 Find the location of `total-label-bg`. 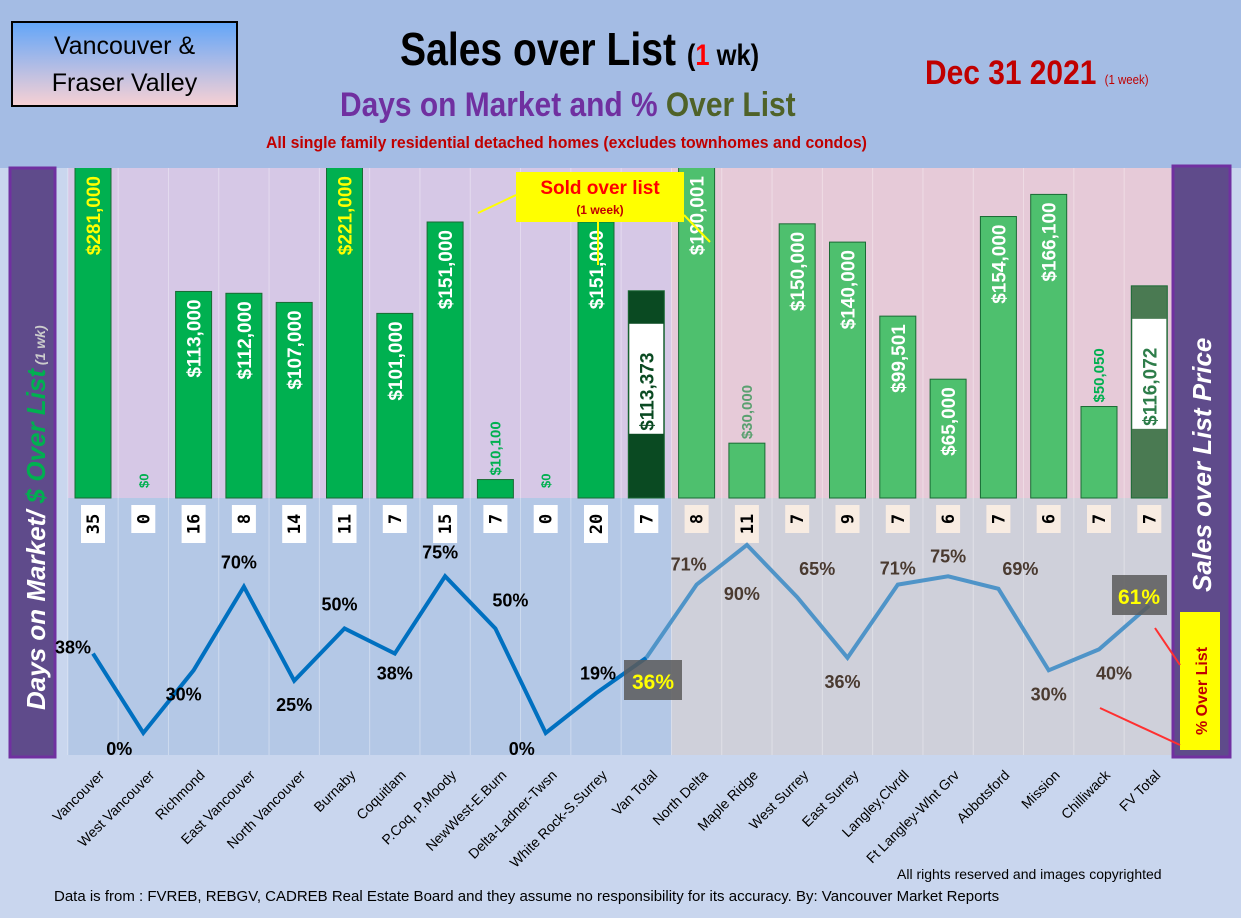

total-label-bg is located at coordinates (646, 378).